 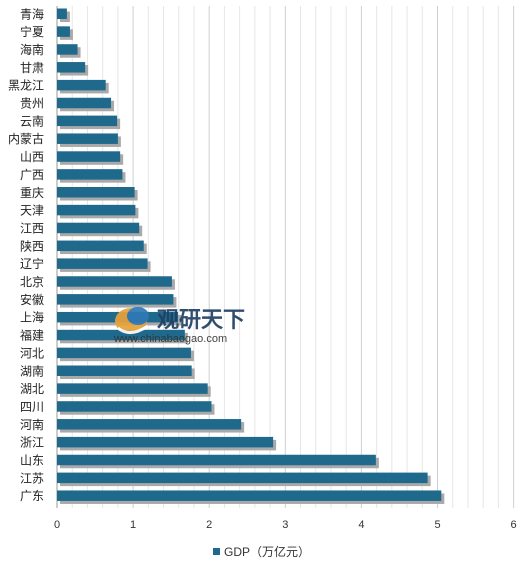 What do you see at coordinates (216, 551) in the screenshot?
I see `legend-swatch` at bounding box center [216, 551].